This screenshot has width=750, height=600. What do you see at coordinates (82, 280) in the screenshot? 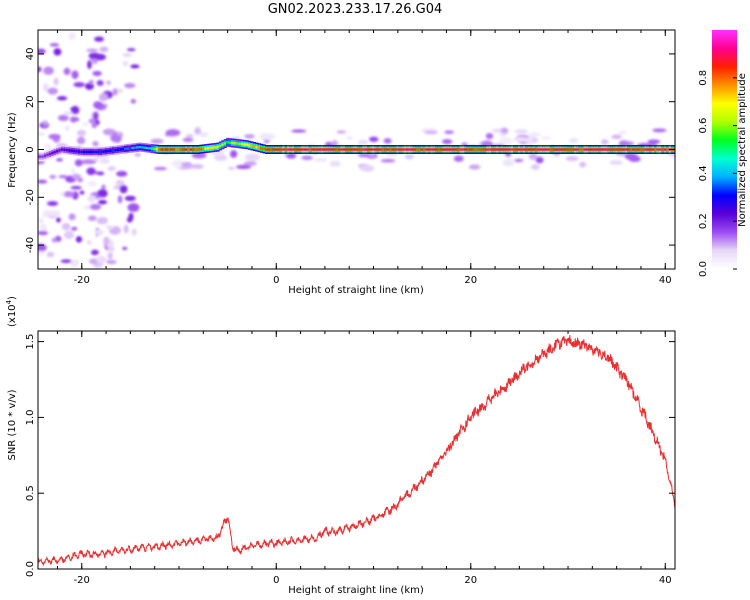
I see `spectrogram-xtick-label: -20` at bounding box center [82, 280].